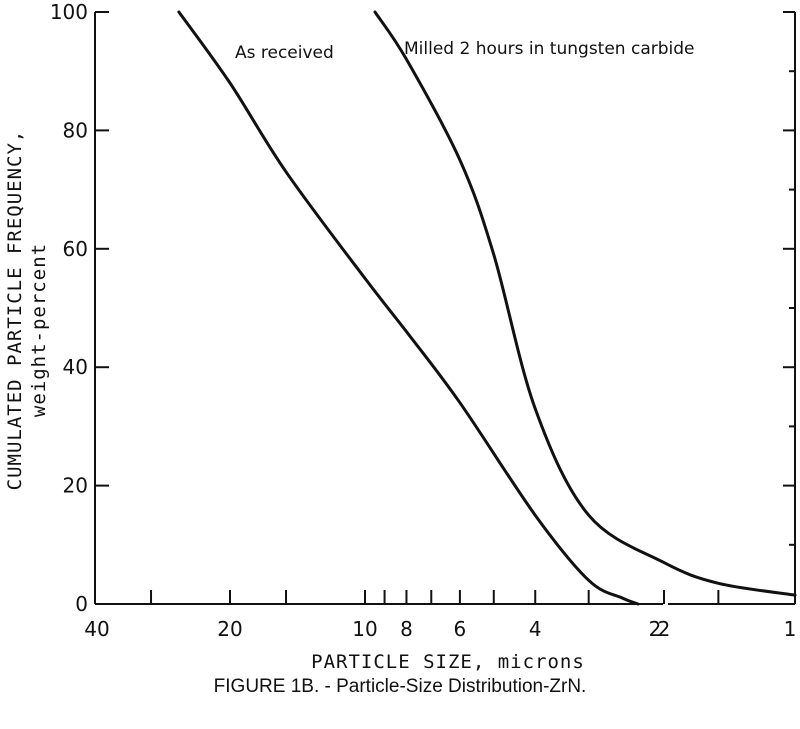 Image resolution: width=800 pixels, height=729 pixels. Describe the element at coordinates (655, 629) in the screenshot. I see `x-tick-label-6: 2` at that location.